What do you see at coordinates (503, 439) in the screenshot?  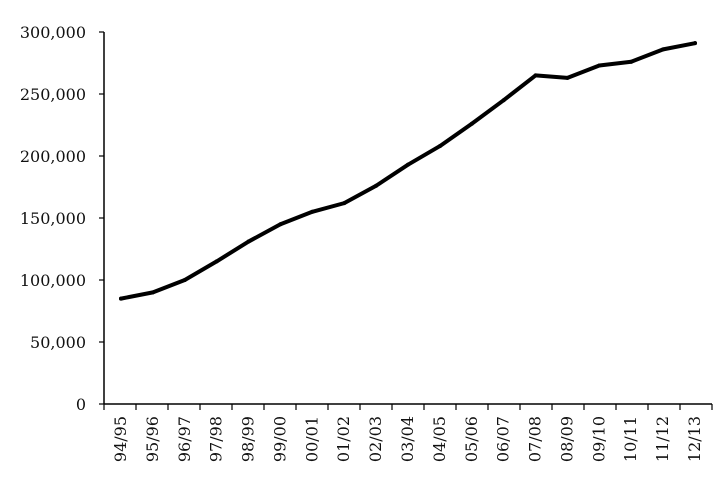 I see `x-tick-label: 06/07` at bounding box center [503, 439].